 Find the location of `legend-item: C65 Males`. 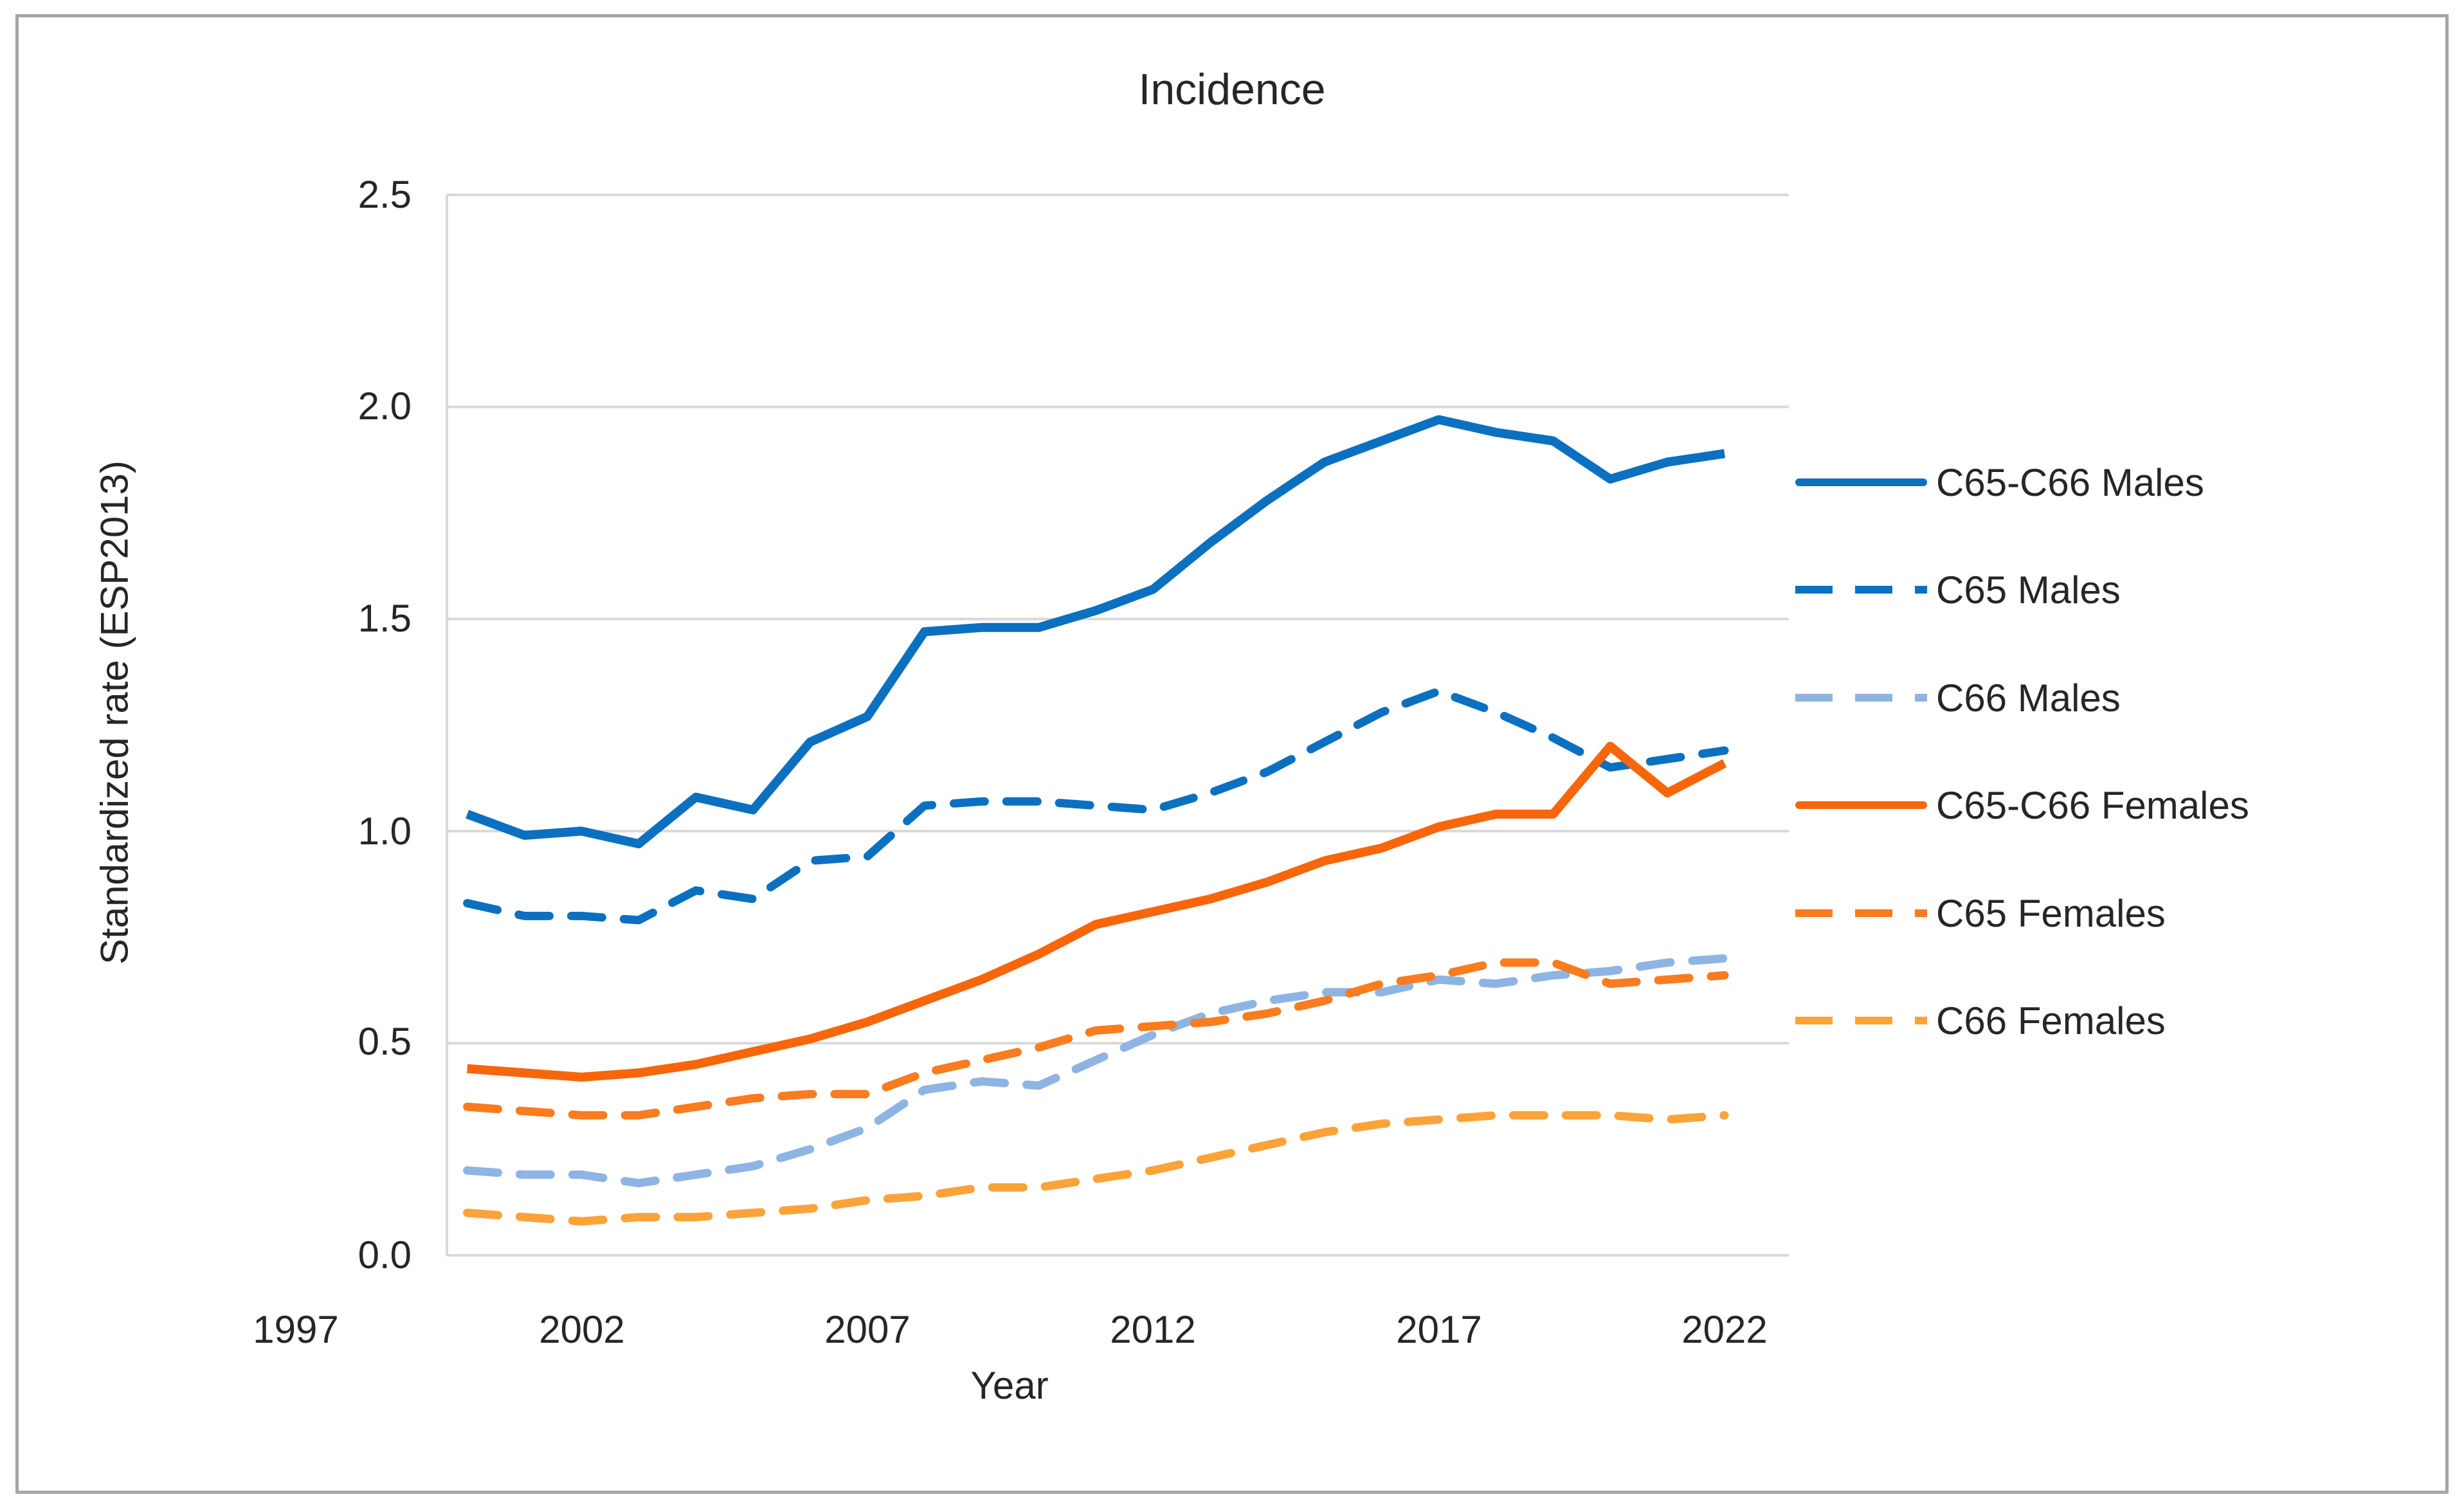

legend-item: C65 Males is located at coordinates (1958, 590).